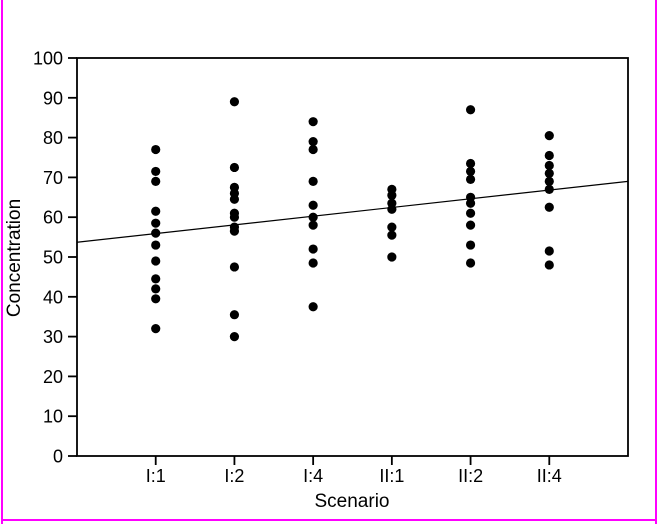  What do you see at coordinates (58, 457) in the screenshot?
I see `y-tick-label: 0` at bounding box center [58, 457].